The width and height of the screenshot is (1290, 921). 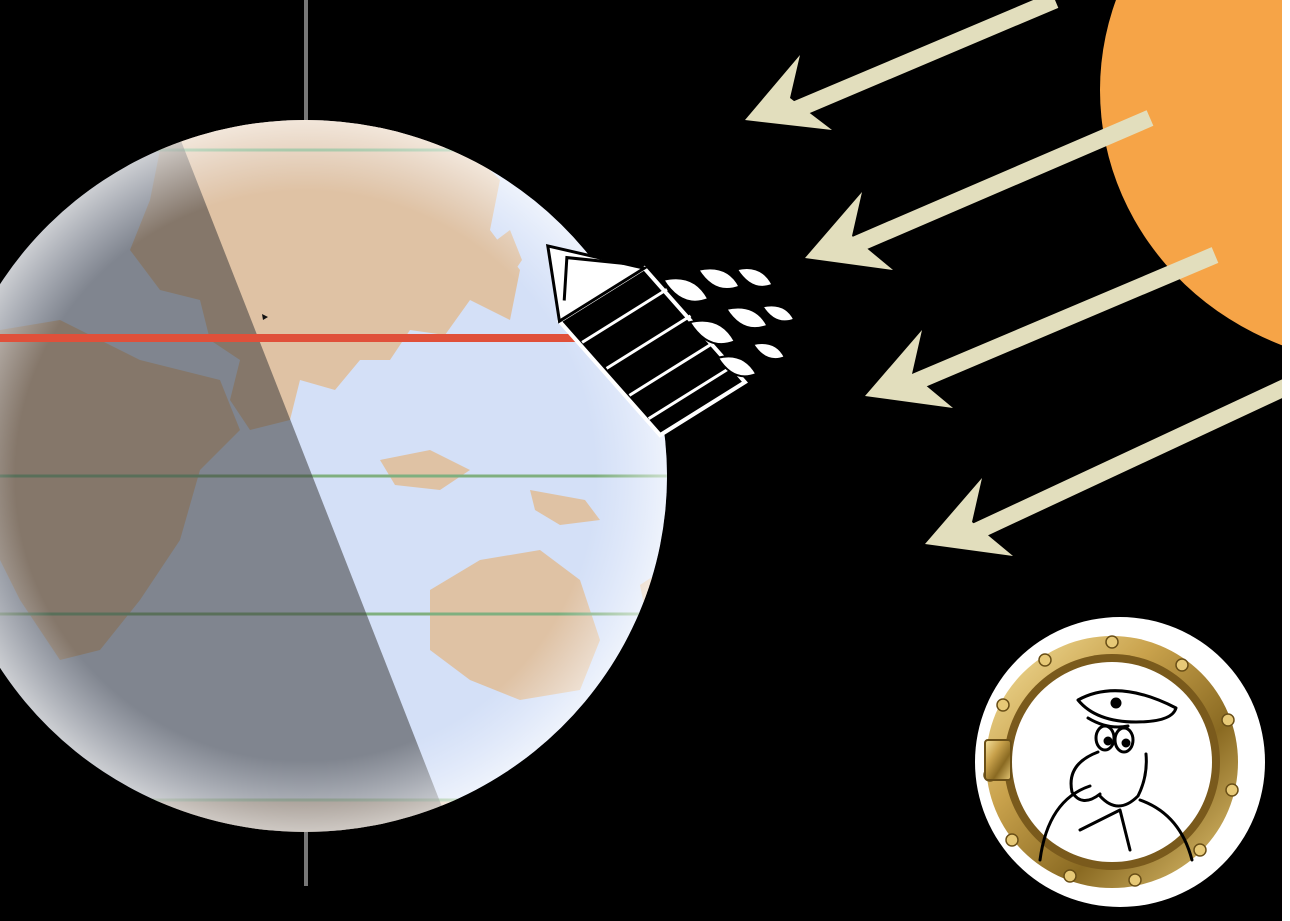 I want to click on porthole-captain-icon, so click(x=1120, y=762).